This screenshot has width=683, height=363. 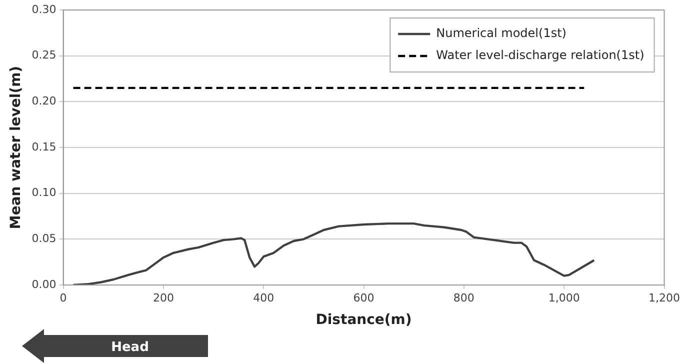 What do you see at coordinates (115, 346) in the screenshot?
I see `arrow-icon: Head` at bounding box center [115, 346].